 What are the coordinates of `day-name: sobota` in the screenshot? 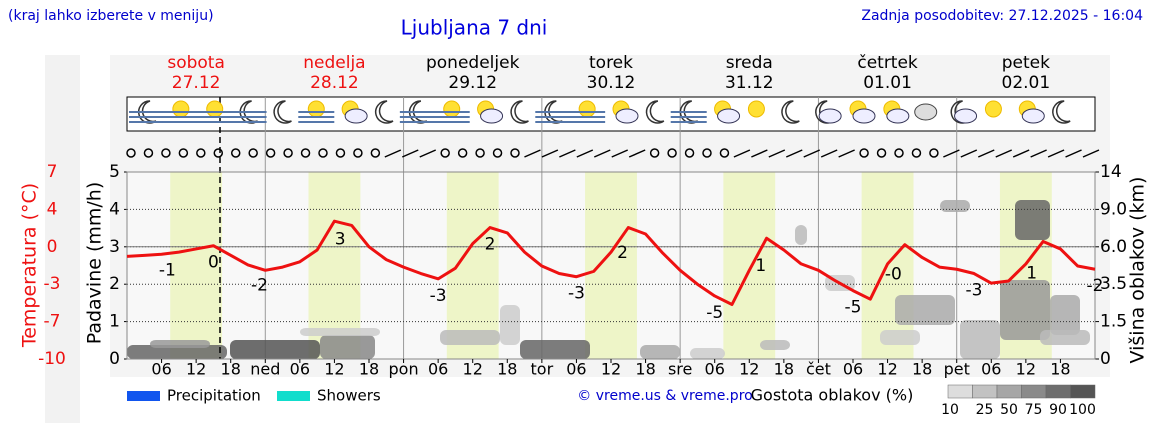 It's located at (196, 63).